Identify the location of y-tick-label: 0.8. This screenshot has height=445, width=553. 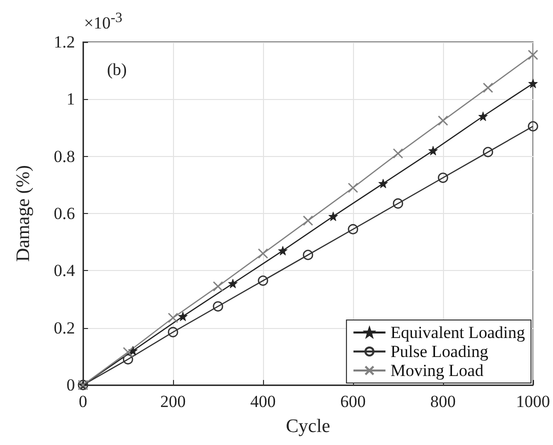
(64, 156).